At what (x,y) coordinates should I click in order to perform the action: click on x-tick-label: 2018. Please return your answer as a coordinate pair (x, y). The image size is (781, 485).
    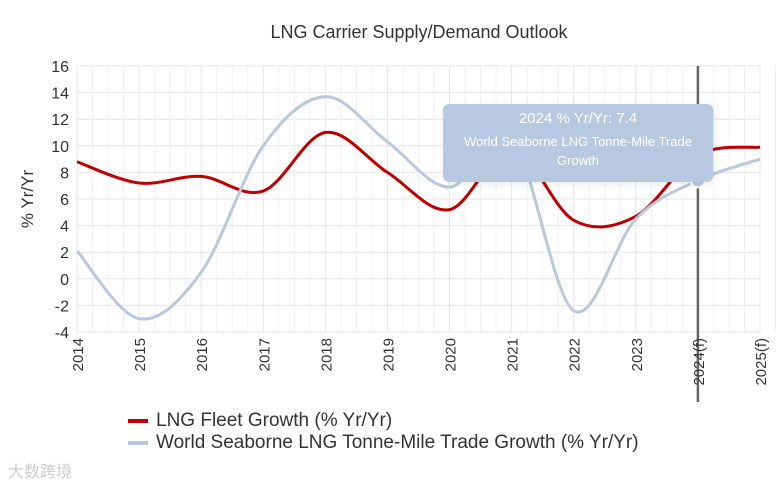
    Looking at the image, I should click on (326, 354).